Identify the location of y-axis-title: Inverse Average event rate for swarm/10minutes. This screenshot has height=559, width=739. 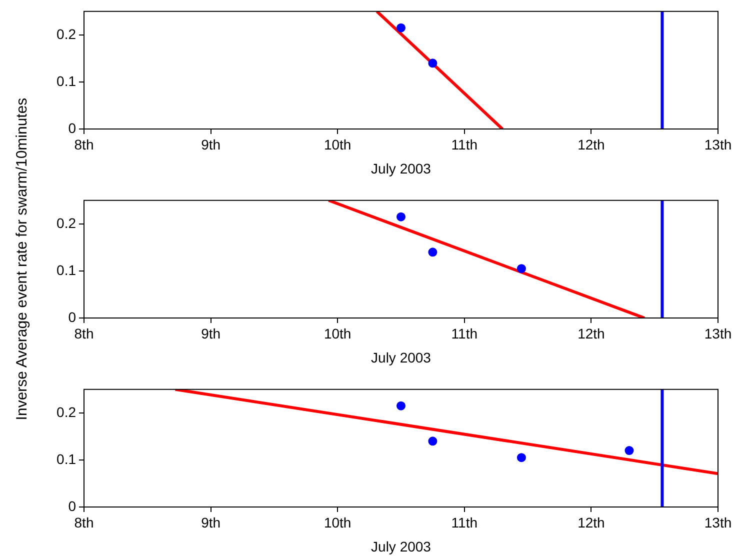
(22, 259).